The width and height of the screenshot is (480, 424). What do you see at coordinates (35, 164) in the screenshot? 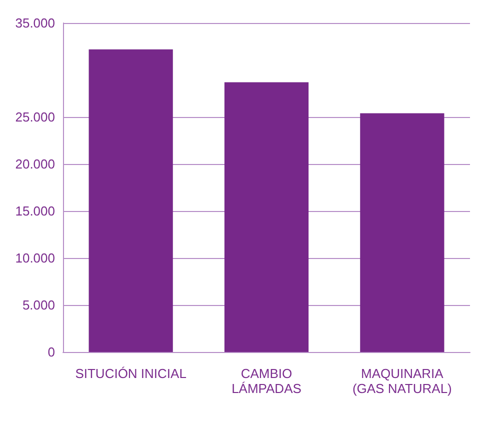
I see `y-tick-label: 20.000` at bounding box center [35, 164].